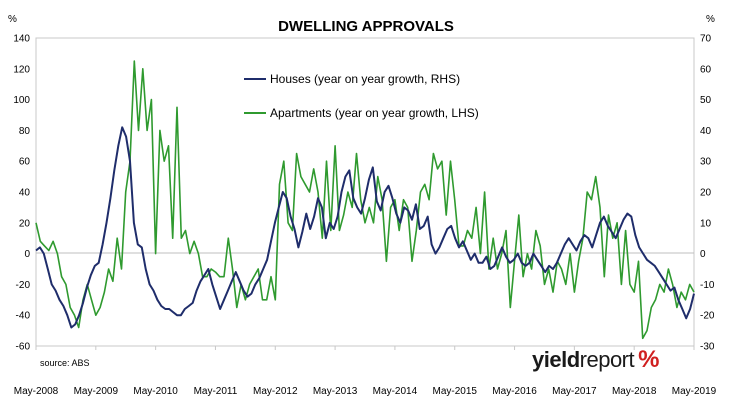 Image resolution: width=730 pixels, height=400 pixels. What do you see at coordinates (12, 19) in the screenshot?
I see `left-axis-unit: %` at bounding box center [12, 19].